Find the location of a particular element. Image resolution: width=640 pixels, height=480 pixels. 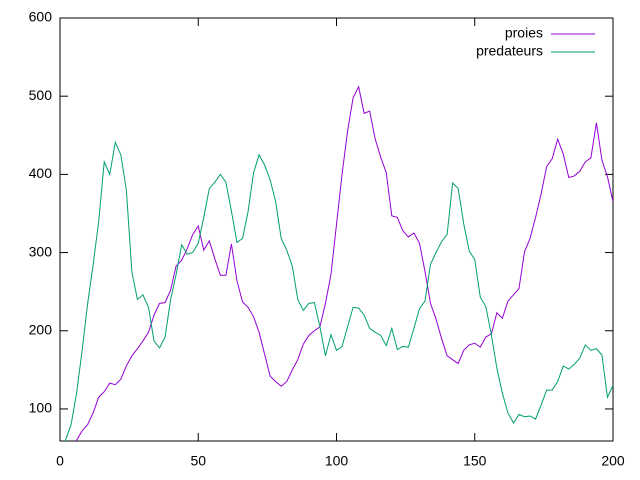

x-tick-label: 50 is located at coordinates (198, 461).